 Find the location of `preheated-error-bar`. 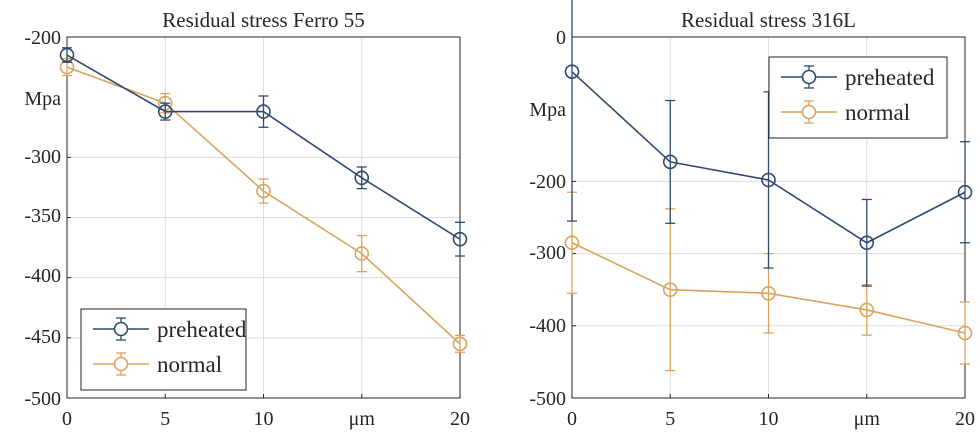

preheated-error-bar is located at coordinates (572, 111).